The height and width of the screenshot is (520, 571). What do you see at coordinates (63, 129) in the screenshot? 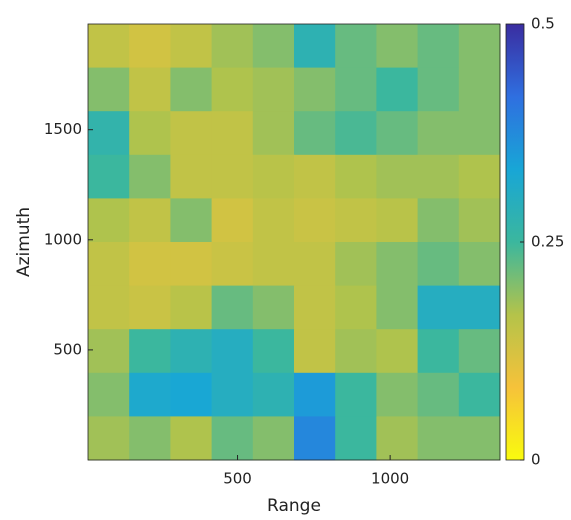
I see `y-tick-label: 1500` at bounding box center [63, 129].